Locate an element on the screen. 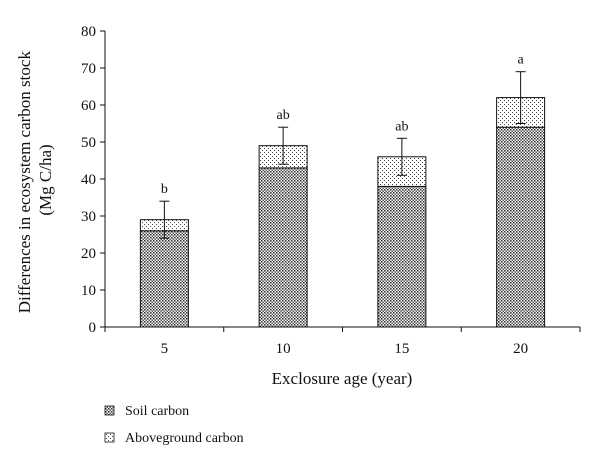 The height and width of the screenshot is (475, 600). y-axis-title-line-2: (Mg C/ha) is located at coordinates (45, 179).